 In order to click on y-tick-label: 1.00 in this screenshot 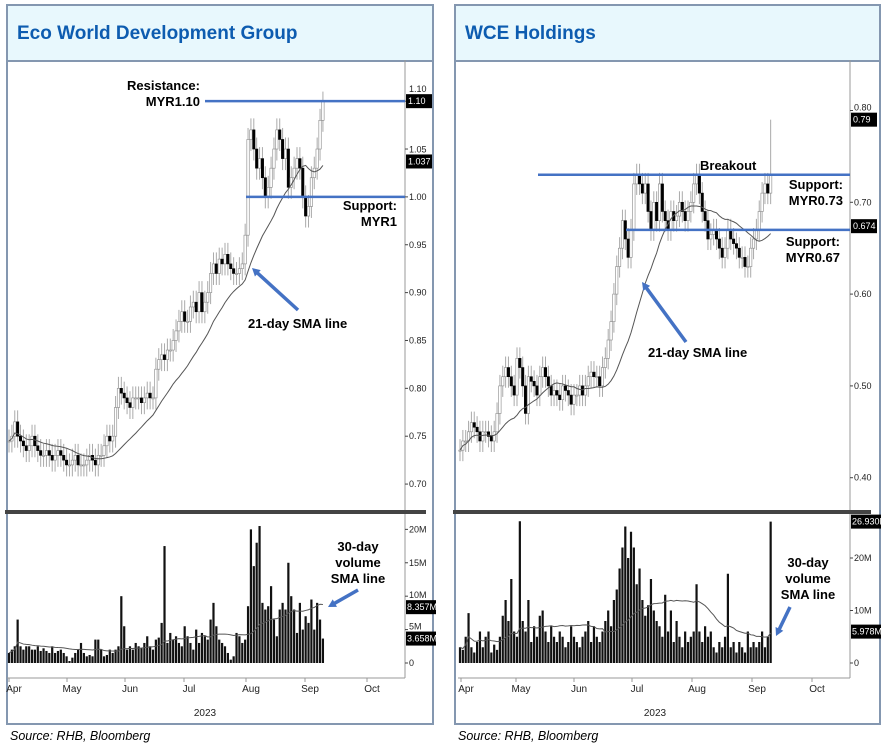, I will do `click(418, 197)`.